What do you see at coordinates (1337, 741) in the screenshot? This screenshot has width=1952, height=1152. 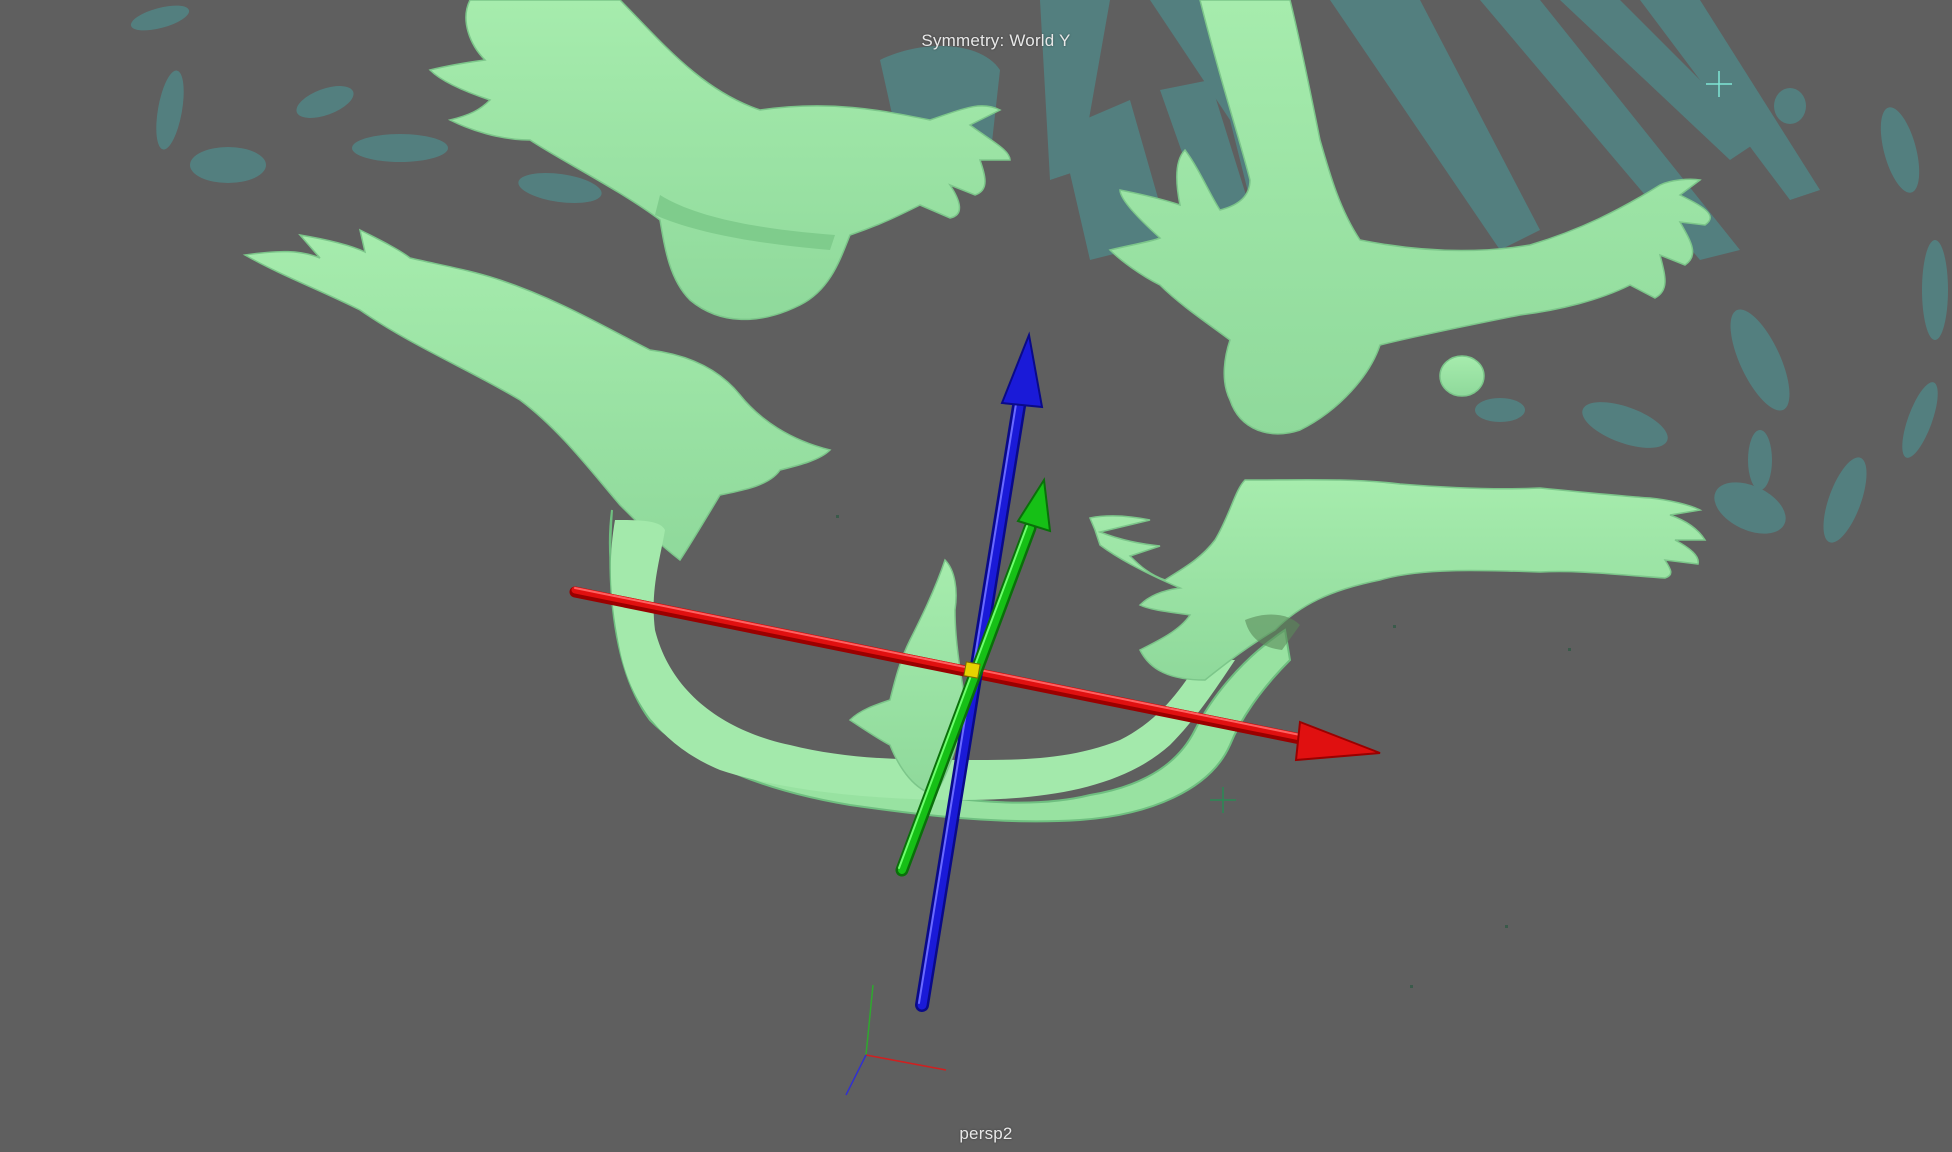 I see `x-axis-arrow-head` at bounding box center [1337, 741].